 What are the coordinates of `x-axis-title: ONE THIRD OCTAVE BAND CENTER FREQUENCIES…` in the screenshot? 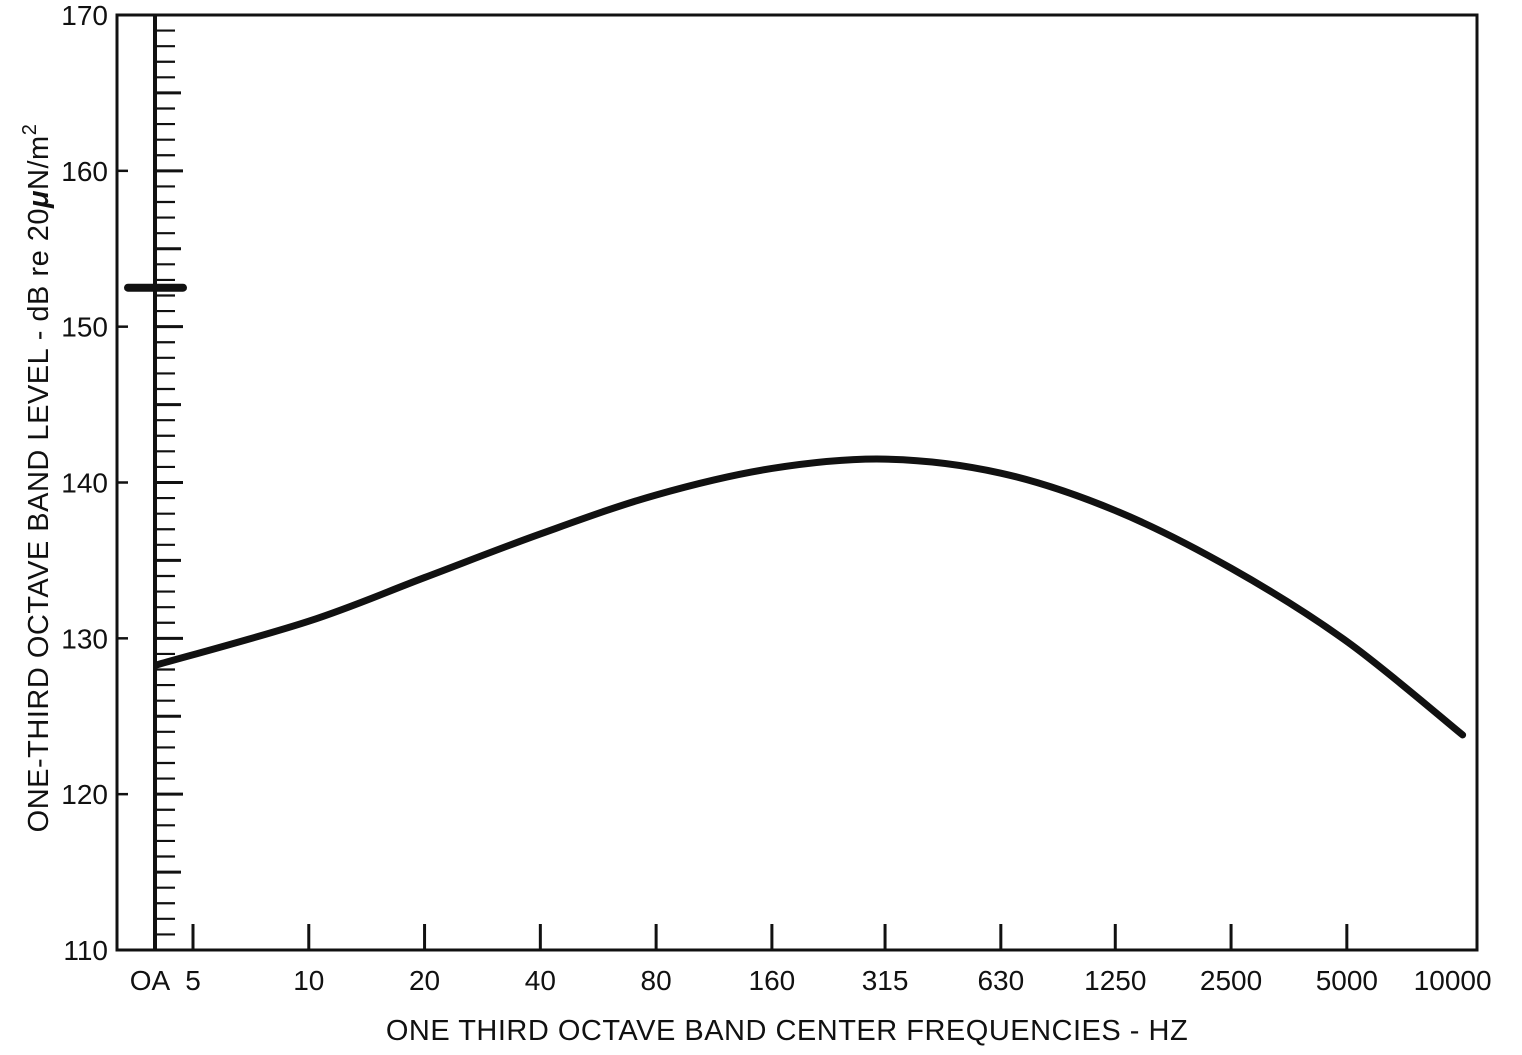 It's located at (787, 1031).